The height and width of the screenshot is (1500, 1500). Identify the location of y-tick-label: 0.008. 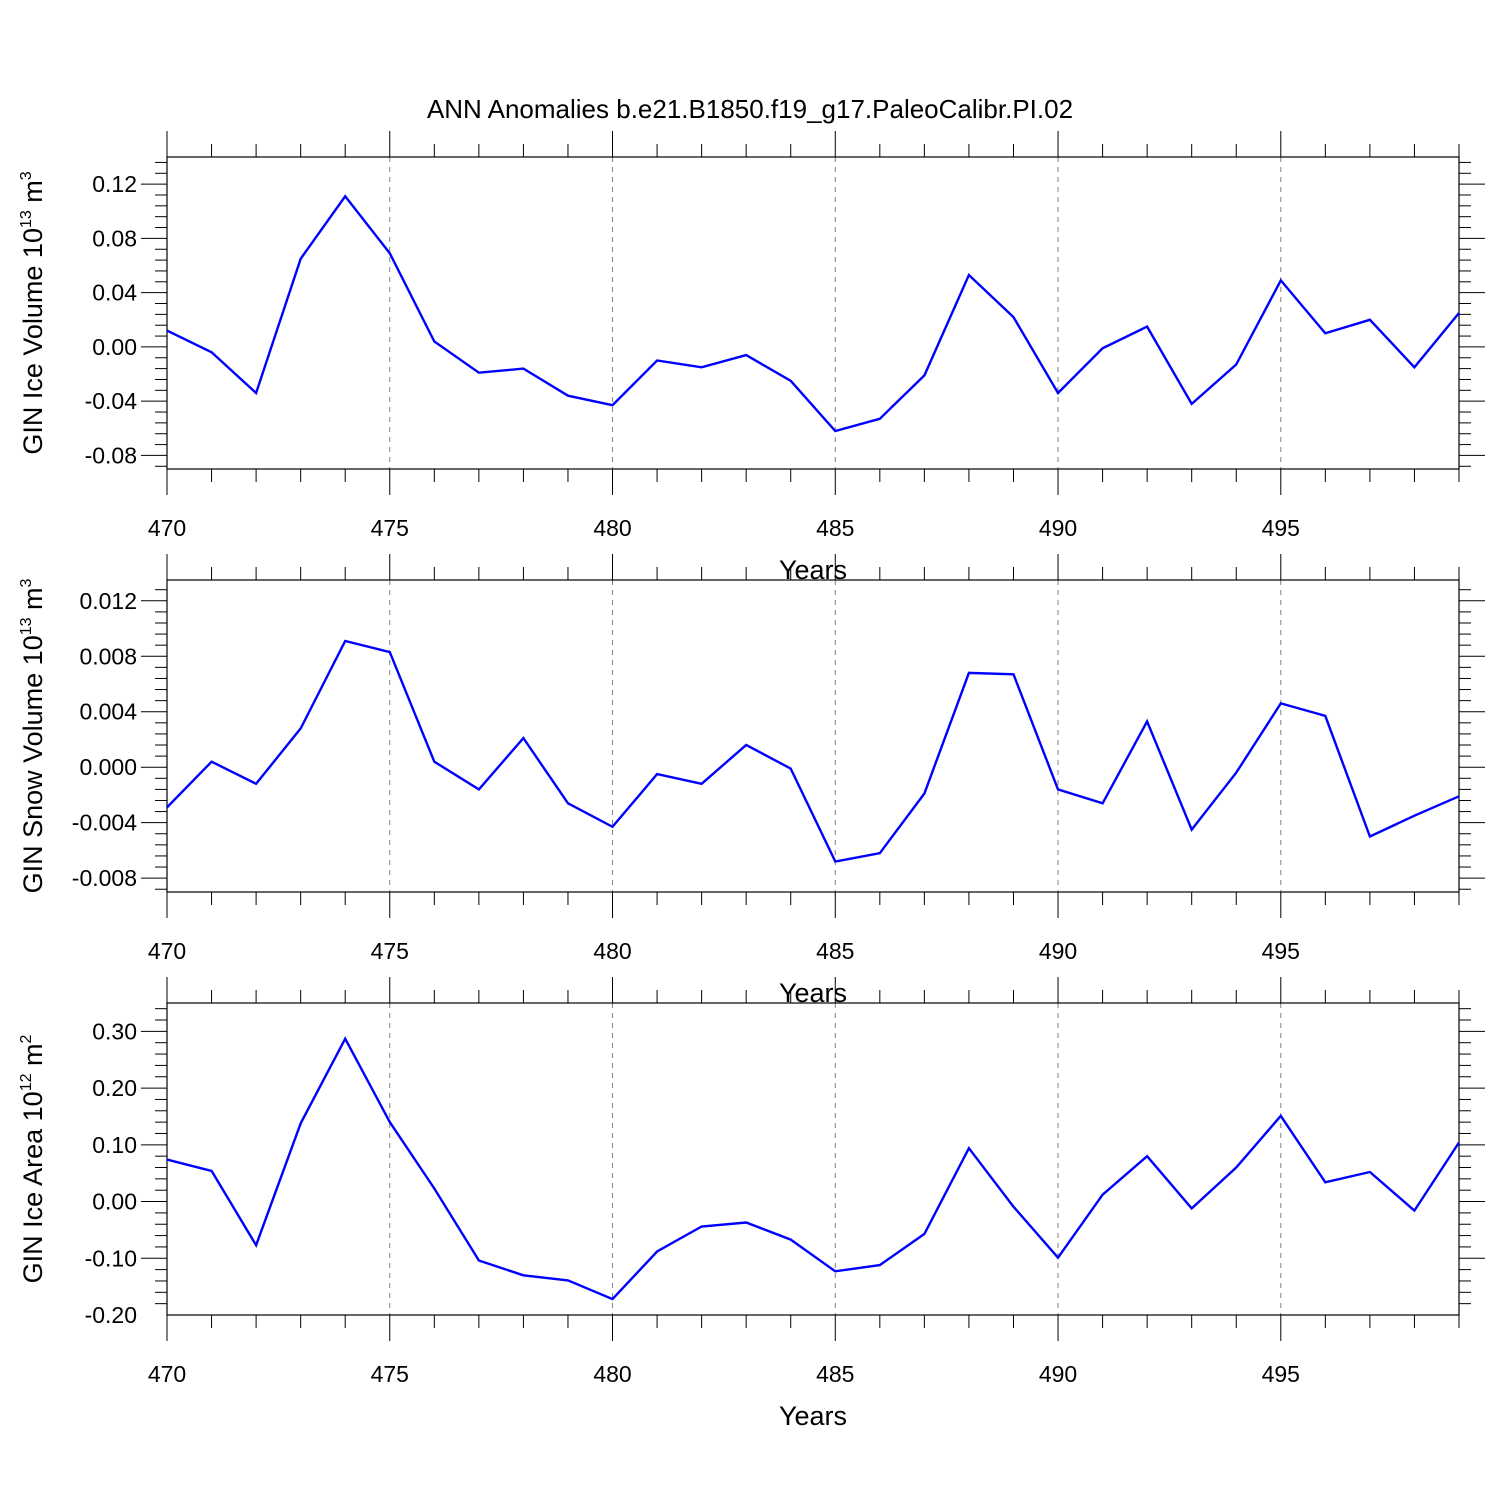
(108, 656).